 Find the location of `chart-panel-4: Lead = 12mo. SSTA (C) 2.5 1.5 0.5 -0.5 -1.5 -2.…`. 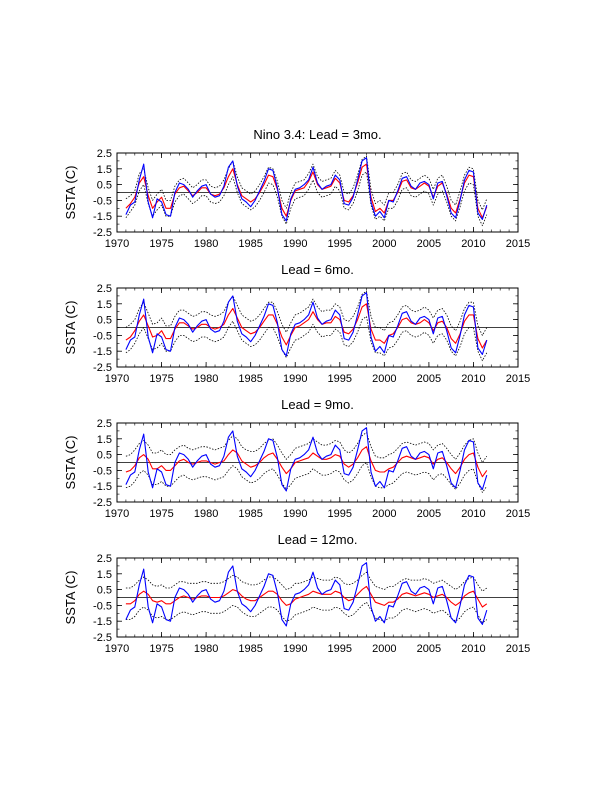

chart-panel-4: Lead = 12mo. SSTA (C) 2.5 1.5 0.5 -0.5 -1.5 -2.… is located at coordinates (296, 593).